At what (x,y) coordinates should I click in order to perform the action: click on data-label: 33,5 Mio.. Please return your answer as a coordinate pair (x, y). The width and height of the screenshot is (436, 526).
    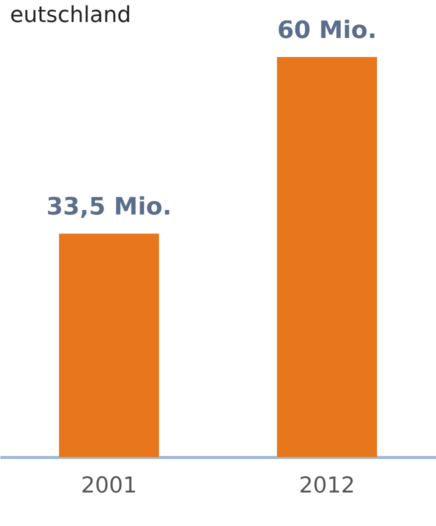
    Looking at the image, I should click on (109, 206).